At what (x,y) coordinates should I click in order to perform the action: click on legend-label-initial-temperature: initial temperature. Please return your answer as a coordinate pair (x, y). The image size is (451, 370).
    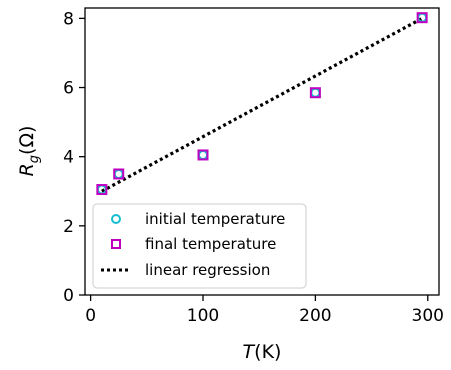
    Looking at the image, I should click on (215, 219).